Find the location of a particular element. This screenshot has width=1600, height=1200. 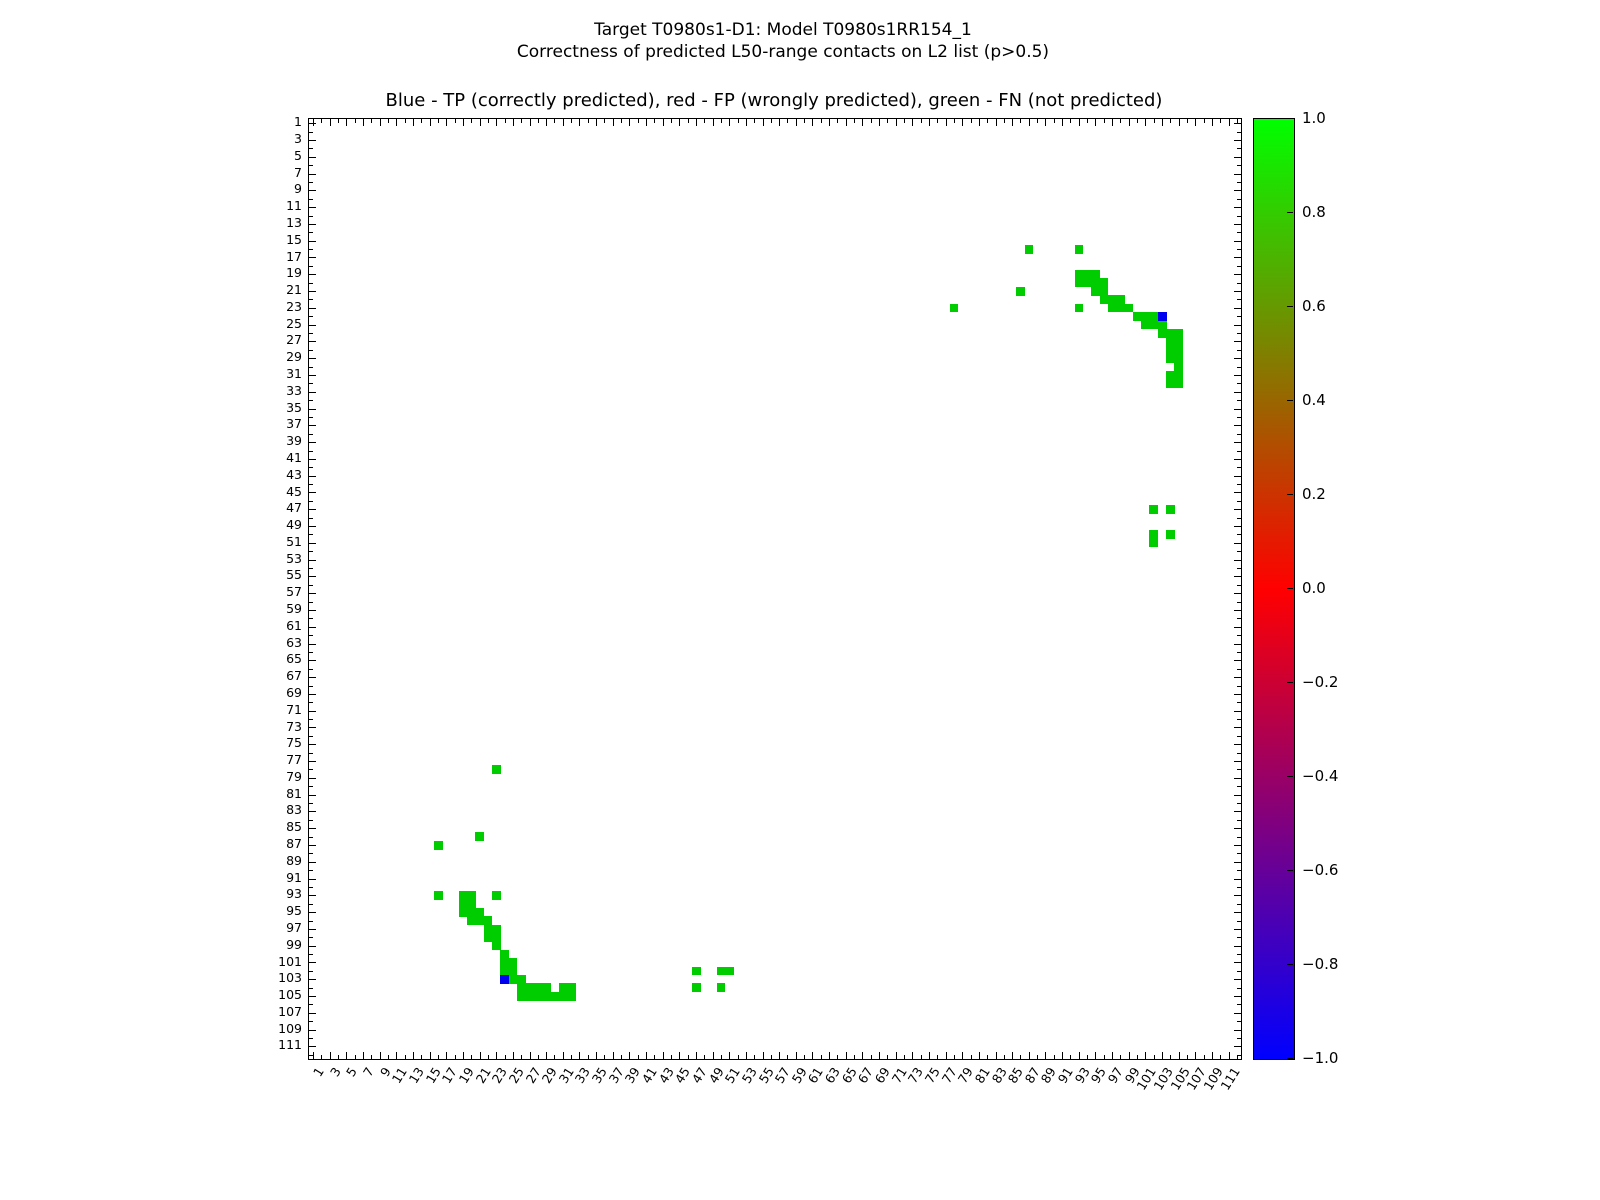

colorbar-tick-label: −0.8 is located at coordinates (1320, 964).